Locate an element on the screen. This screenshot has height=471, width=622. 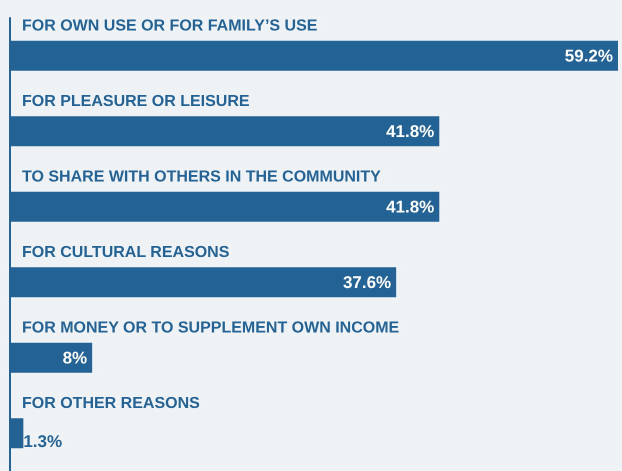
data-label: 1.3% is located at coordinates (42, 441).